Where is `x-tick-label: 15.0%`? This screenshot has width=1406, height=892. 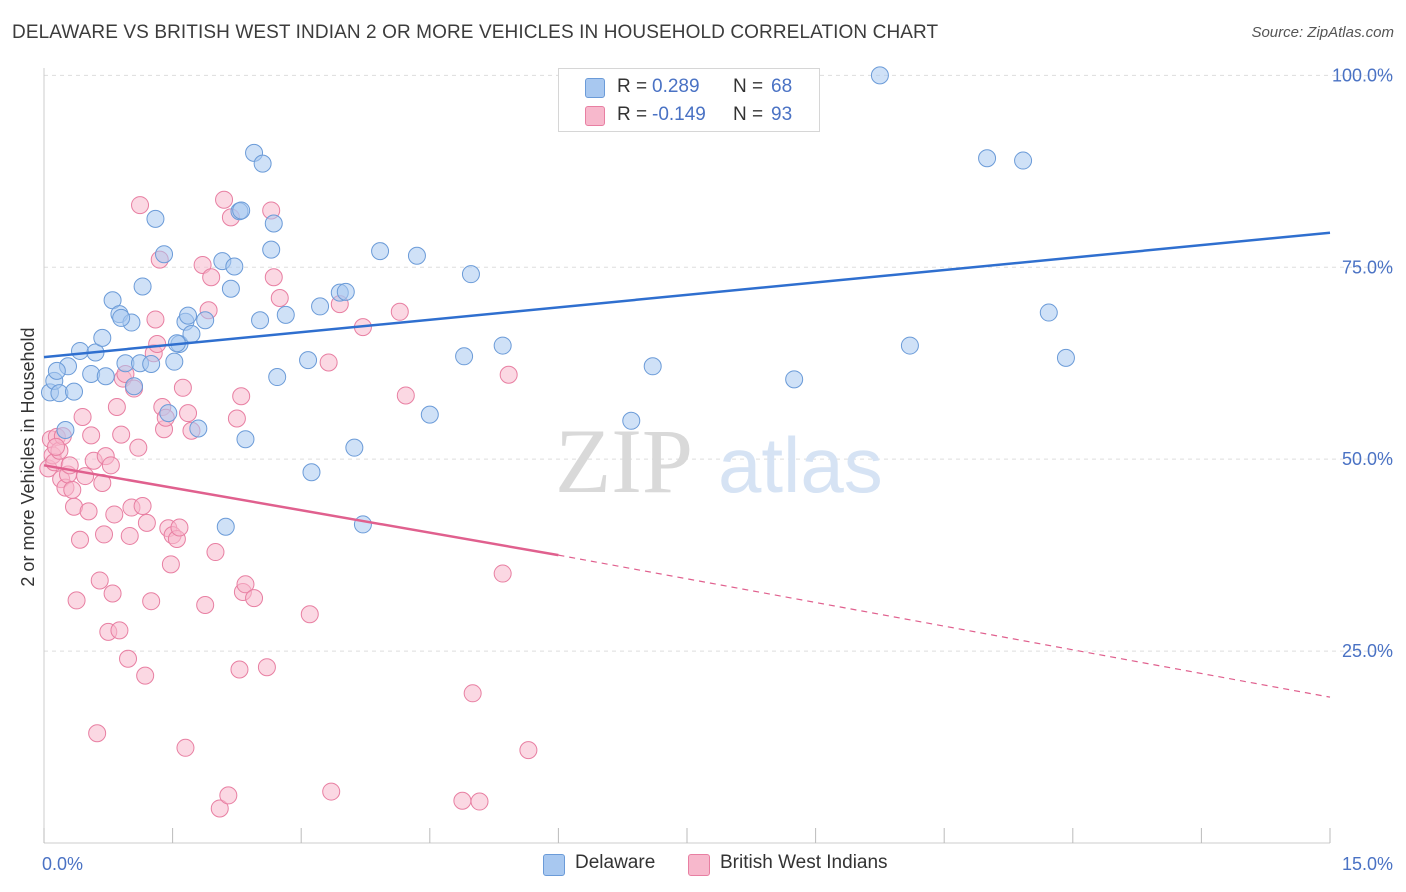
x-tick-label: 15.0% is located at coordinates (1367, 864).